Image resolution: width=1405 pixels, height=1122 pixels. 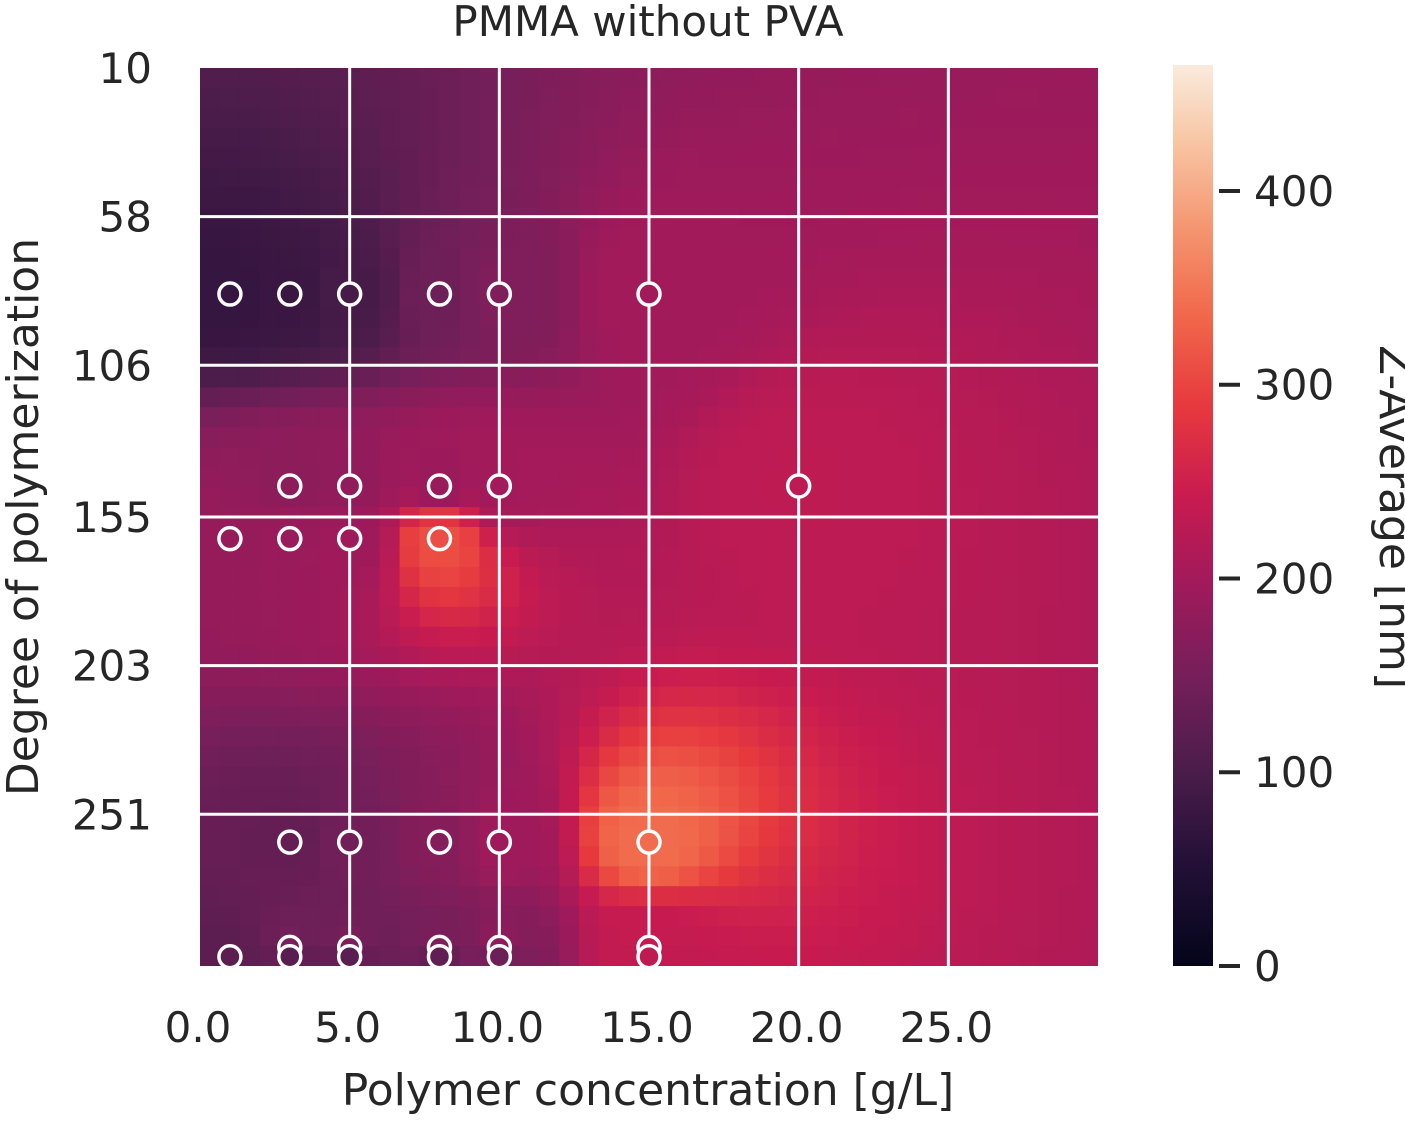 I want to click on x-tick-label: 15.0, so click(x=647, y=1027).